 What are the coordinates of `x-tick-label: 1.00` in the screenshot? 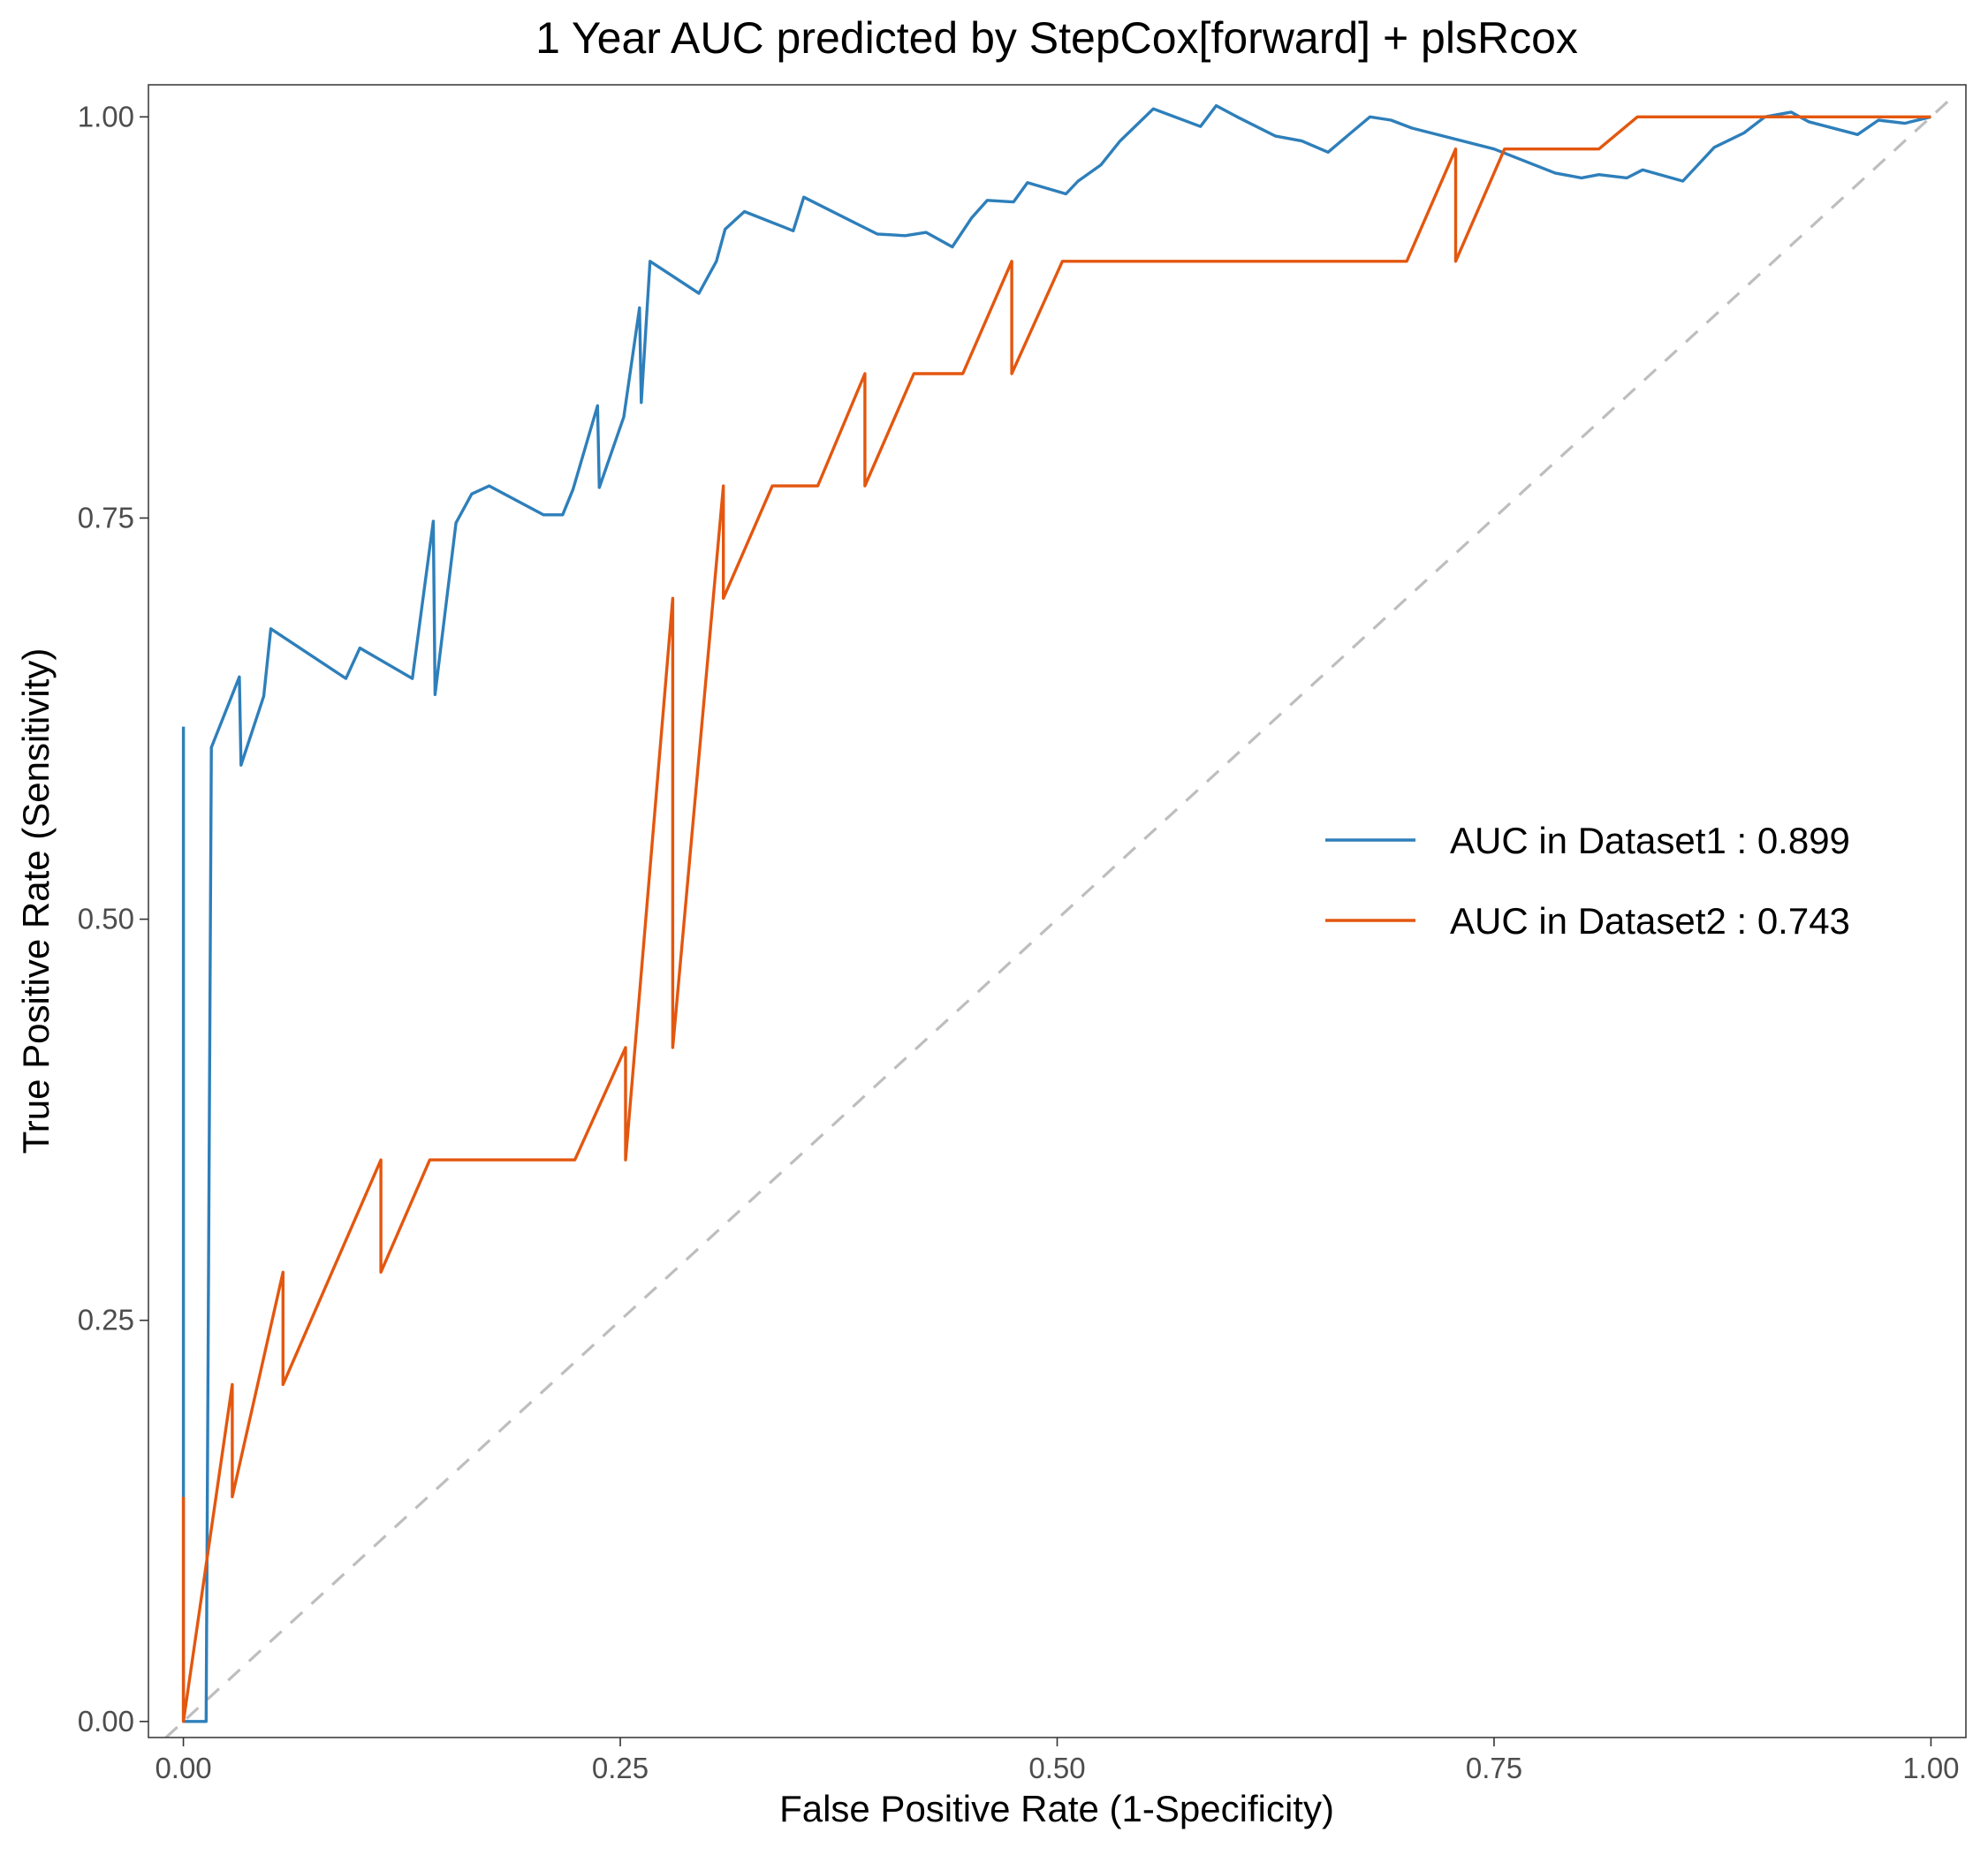 It's located at (1930, 1768).